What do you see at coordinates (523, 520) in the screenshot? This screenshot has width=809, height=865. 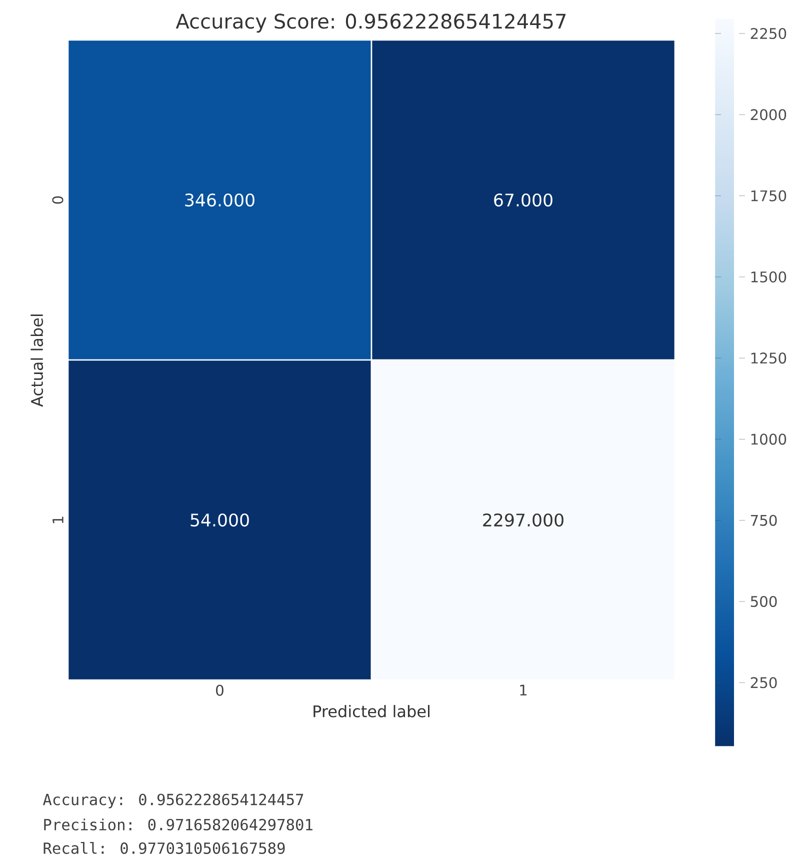 I see `data-label: 2297.000` at bounding box center [523, 520].